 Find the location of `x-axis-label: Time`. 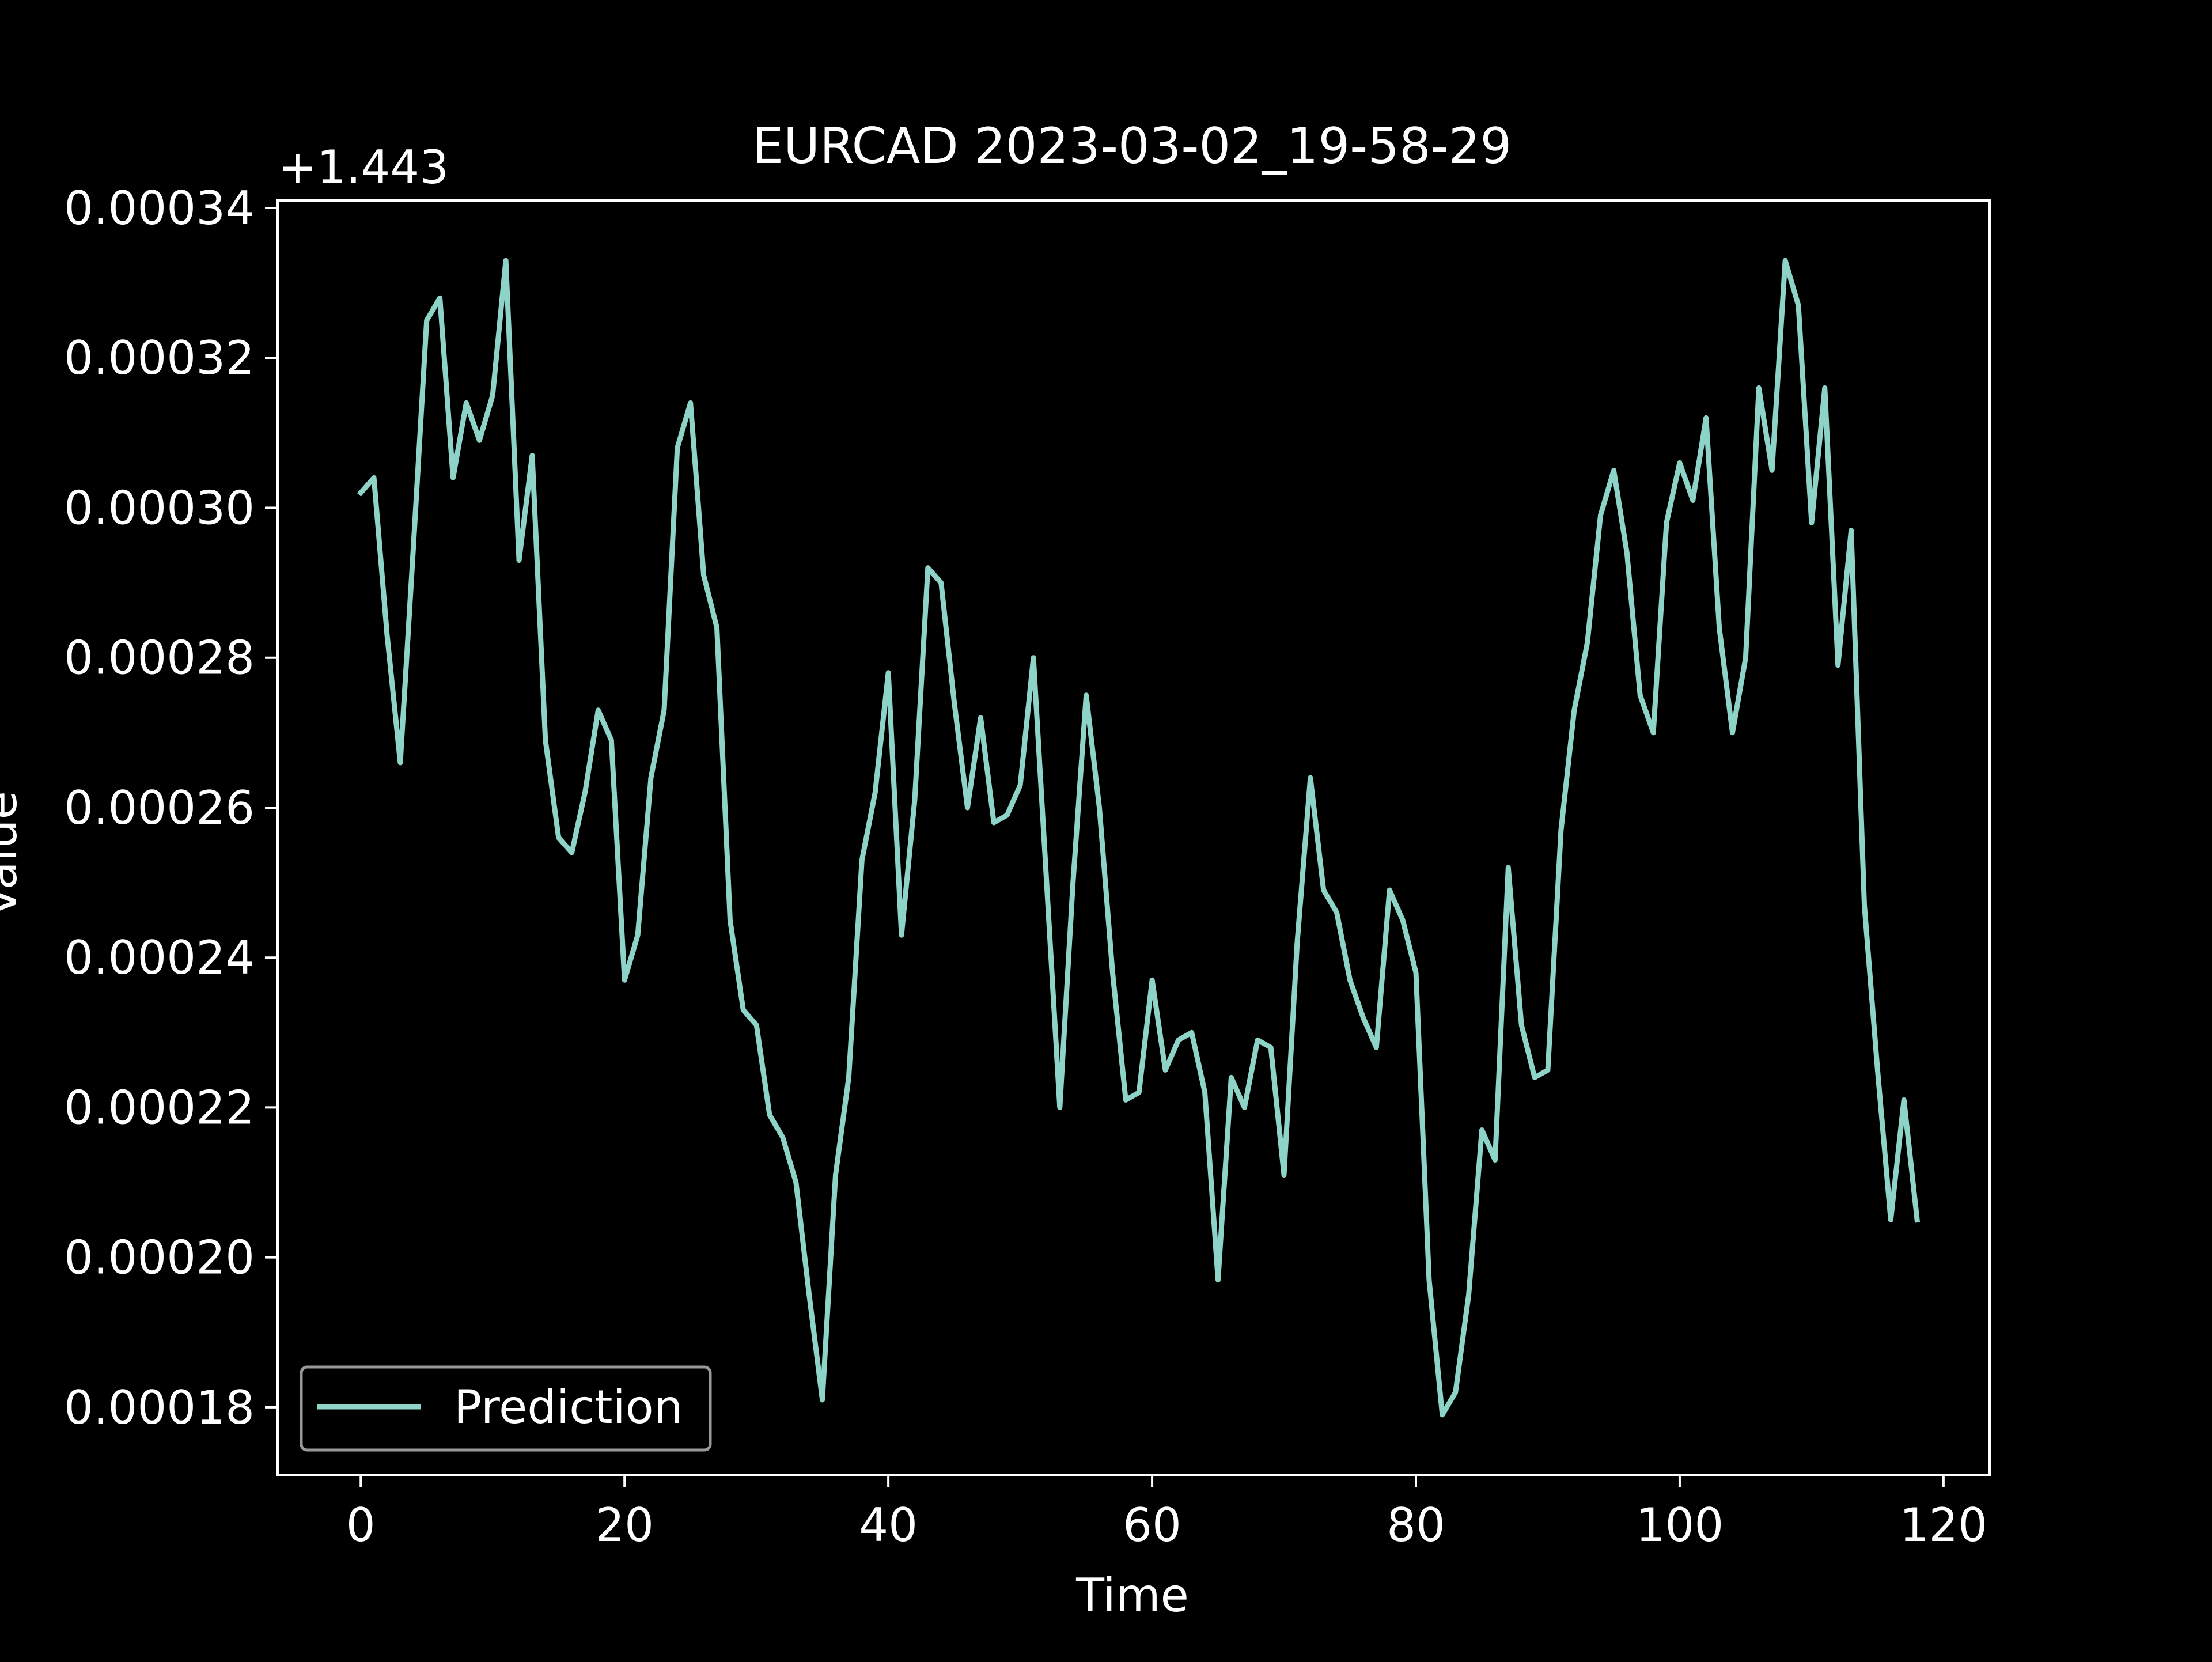

x-axis-label: Time is located at coordinates (1132, 1595).